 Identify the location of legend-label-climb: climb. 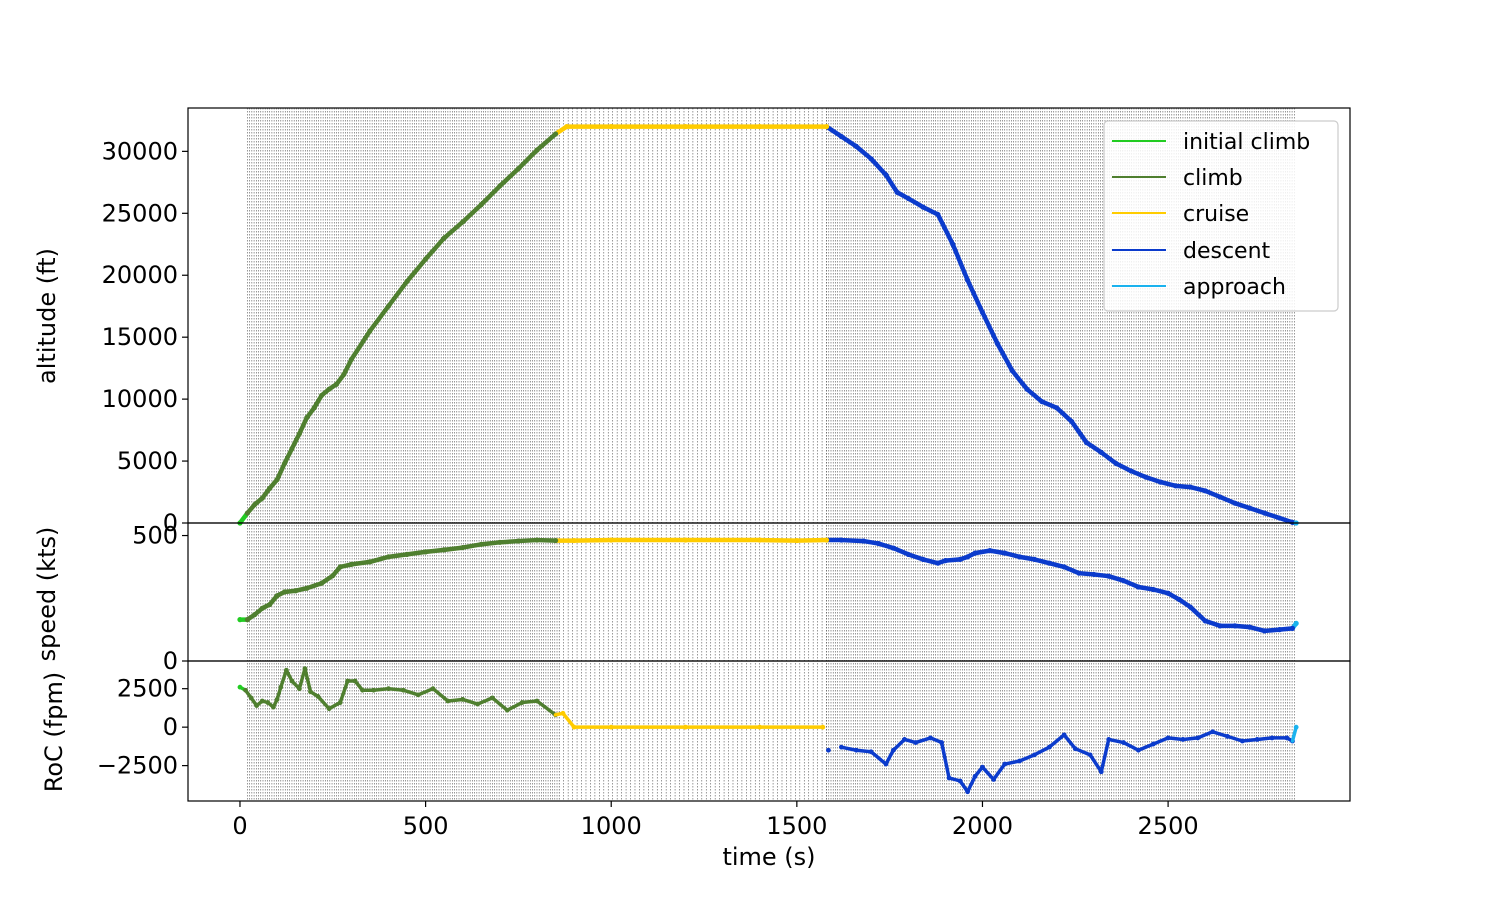
(1213, 178).